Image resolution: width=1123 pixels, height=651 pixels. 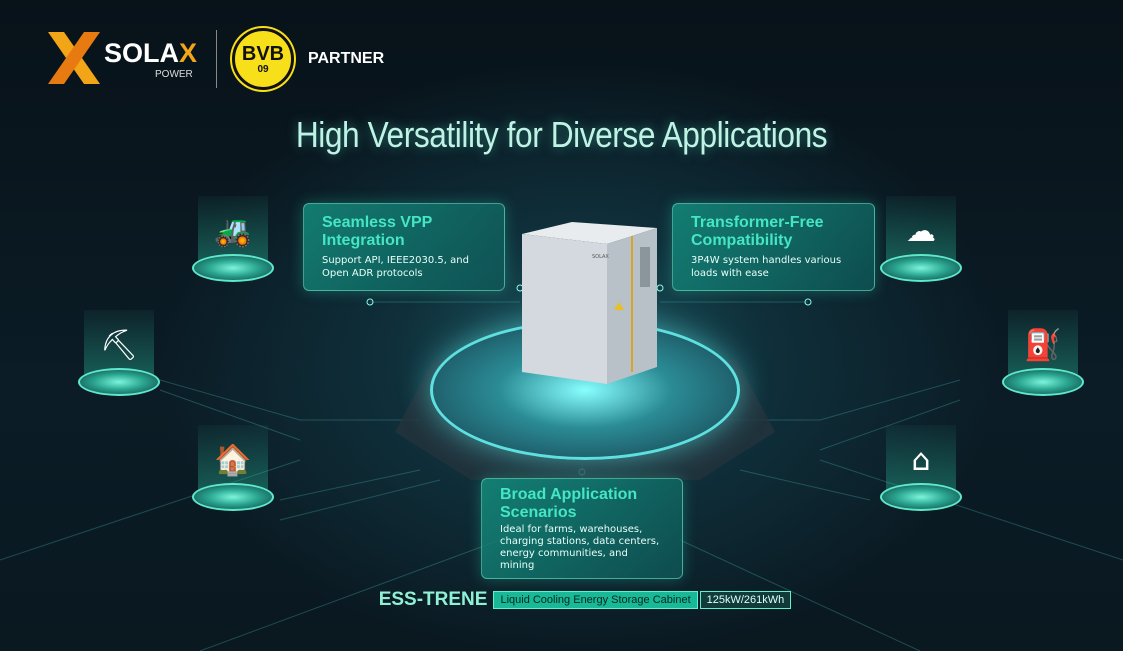 I want to click on platform-mining: ⛏, so click(x=119, y=355).